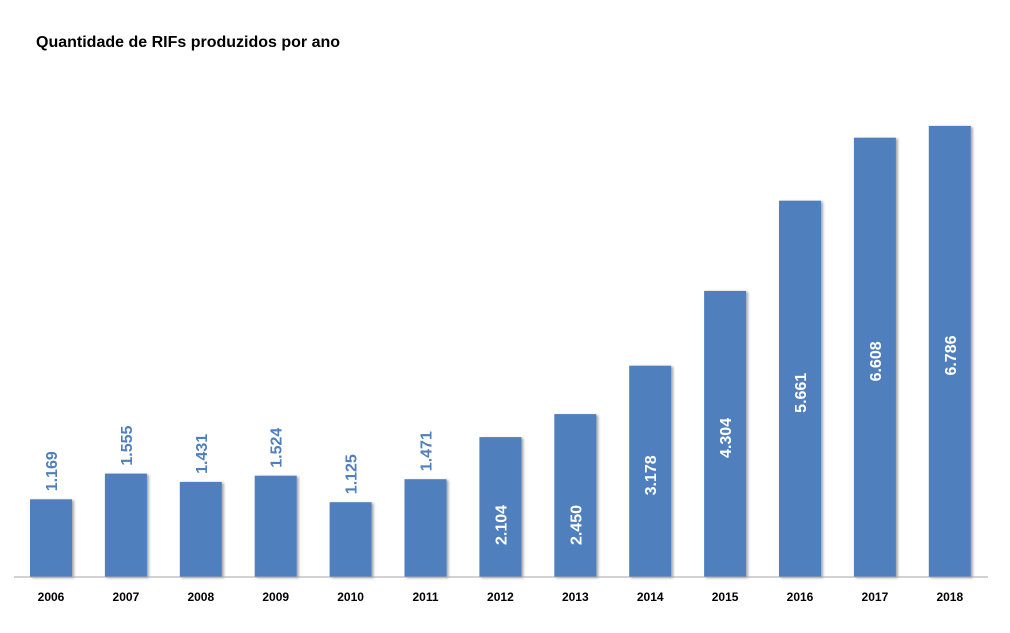  I want to click on data-label-2007: 1.555, so click(127, 445).